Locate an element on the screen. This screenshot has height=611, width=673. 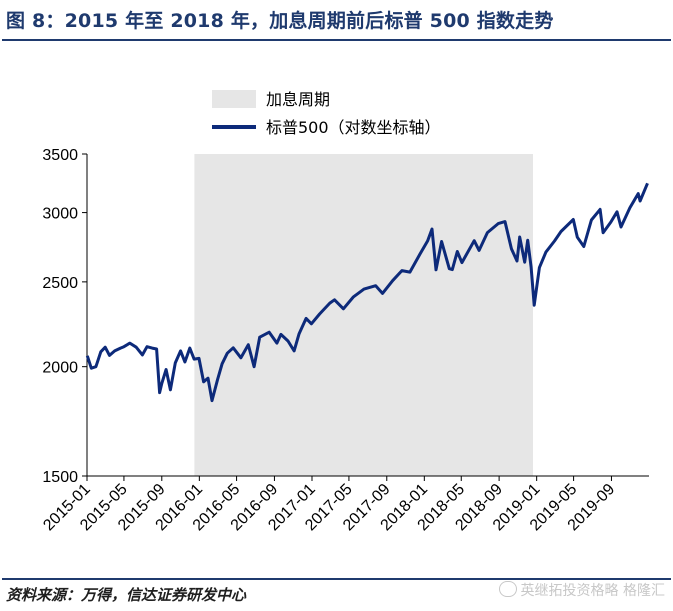
wechat-icon is located at coordinates (507, 589).